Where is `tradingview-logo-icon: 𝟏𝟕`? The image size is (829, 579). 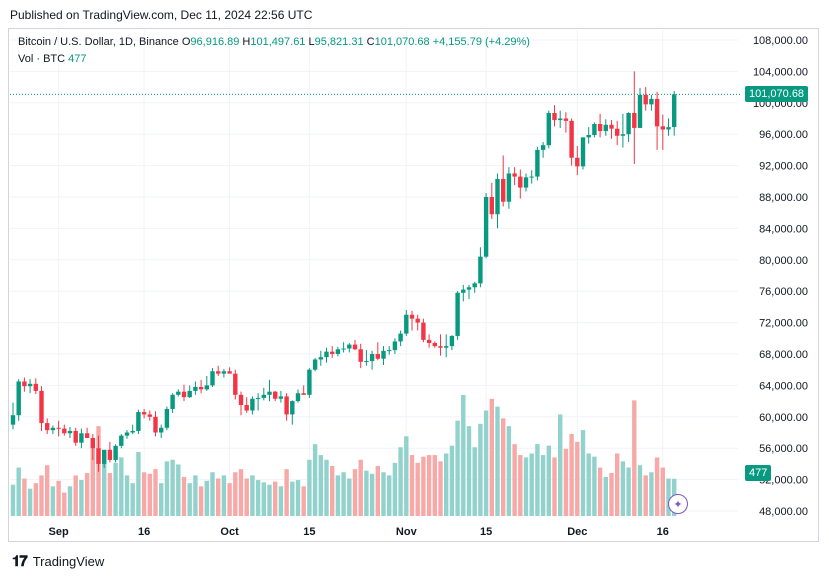
tradingview-logo-icon: 𝟏𝟕 is located at coordinates (20, 561).